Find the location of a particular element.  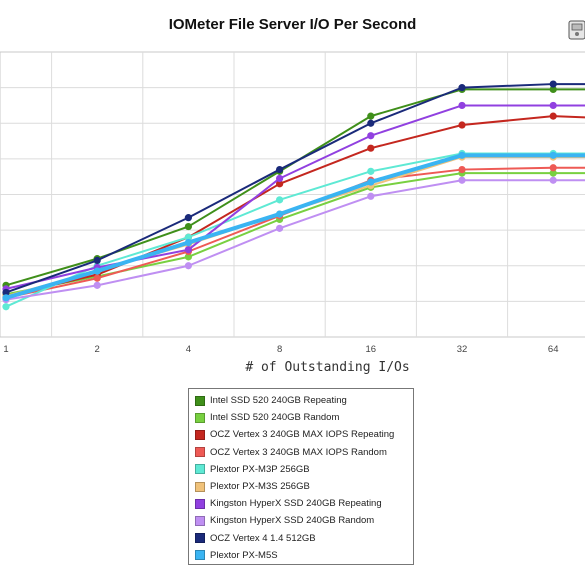

x-tick-label: 1 is located at coordinates (5, 349).